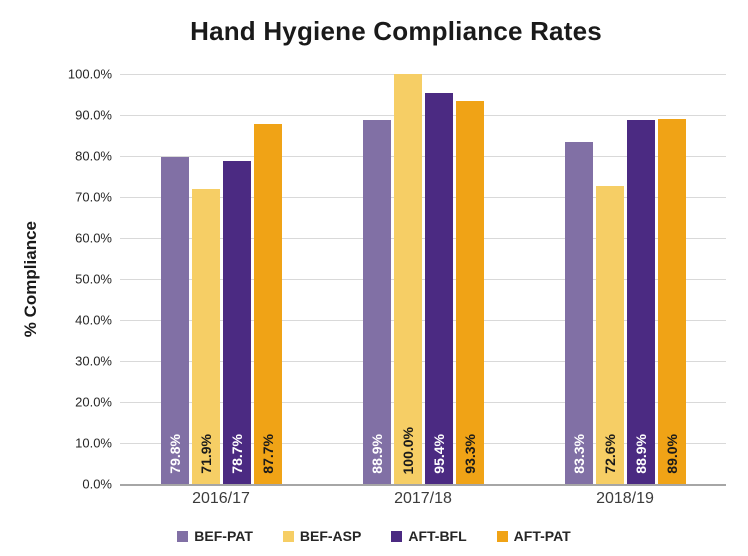  I want to click on y-tick-label: 100.0%, so click(89, 74).